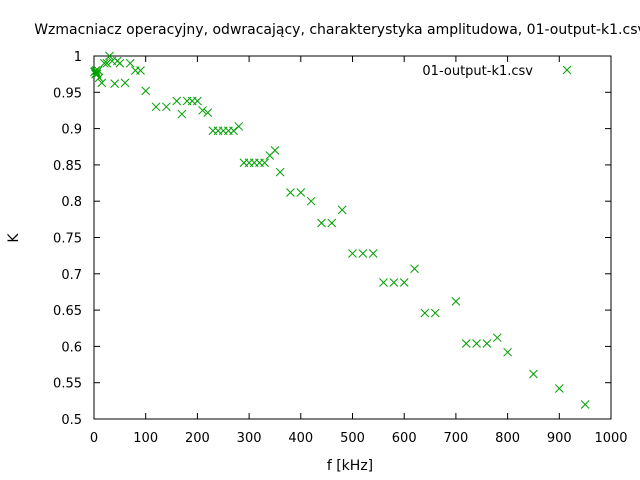 This screenshot has width=640, height=480. Describe the element at coordinates (404, 438) in the screenshot. I see `x-tick-label: 600` at that location.